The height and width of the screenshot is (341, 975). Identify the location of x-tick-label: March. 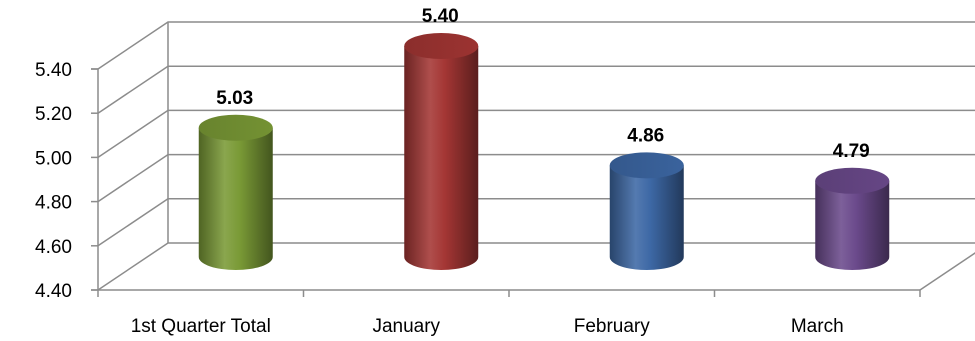
(817, 326).